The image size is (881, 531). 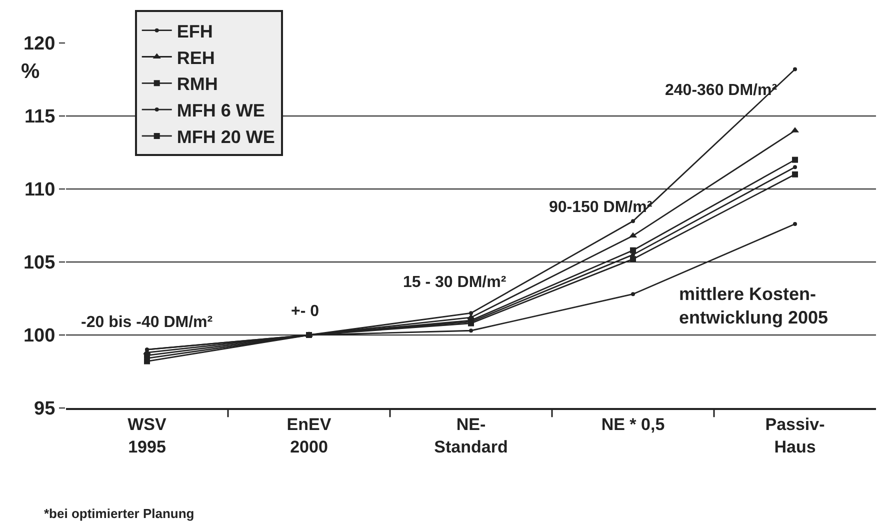 I want to click on y-tick-label: 105, so click(x=39, y=263).